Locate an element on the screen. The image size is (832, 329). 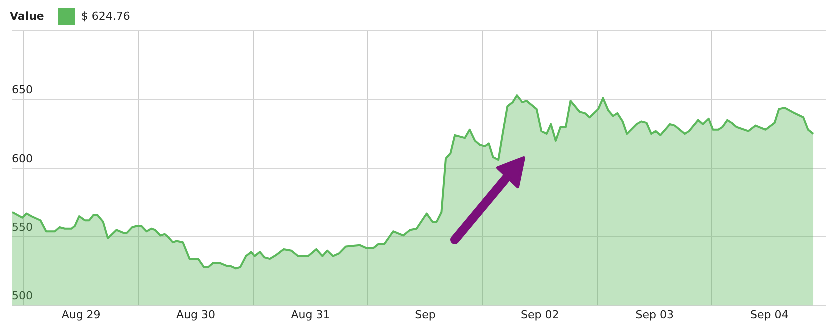
y-tick-label: 550 is located at coordinates (22, 227).